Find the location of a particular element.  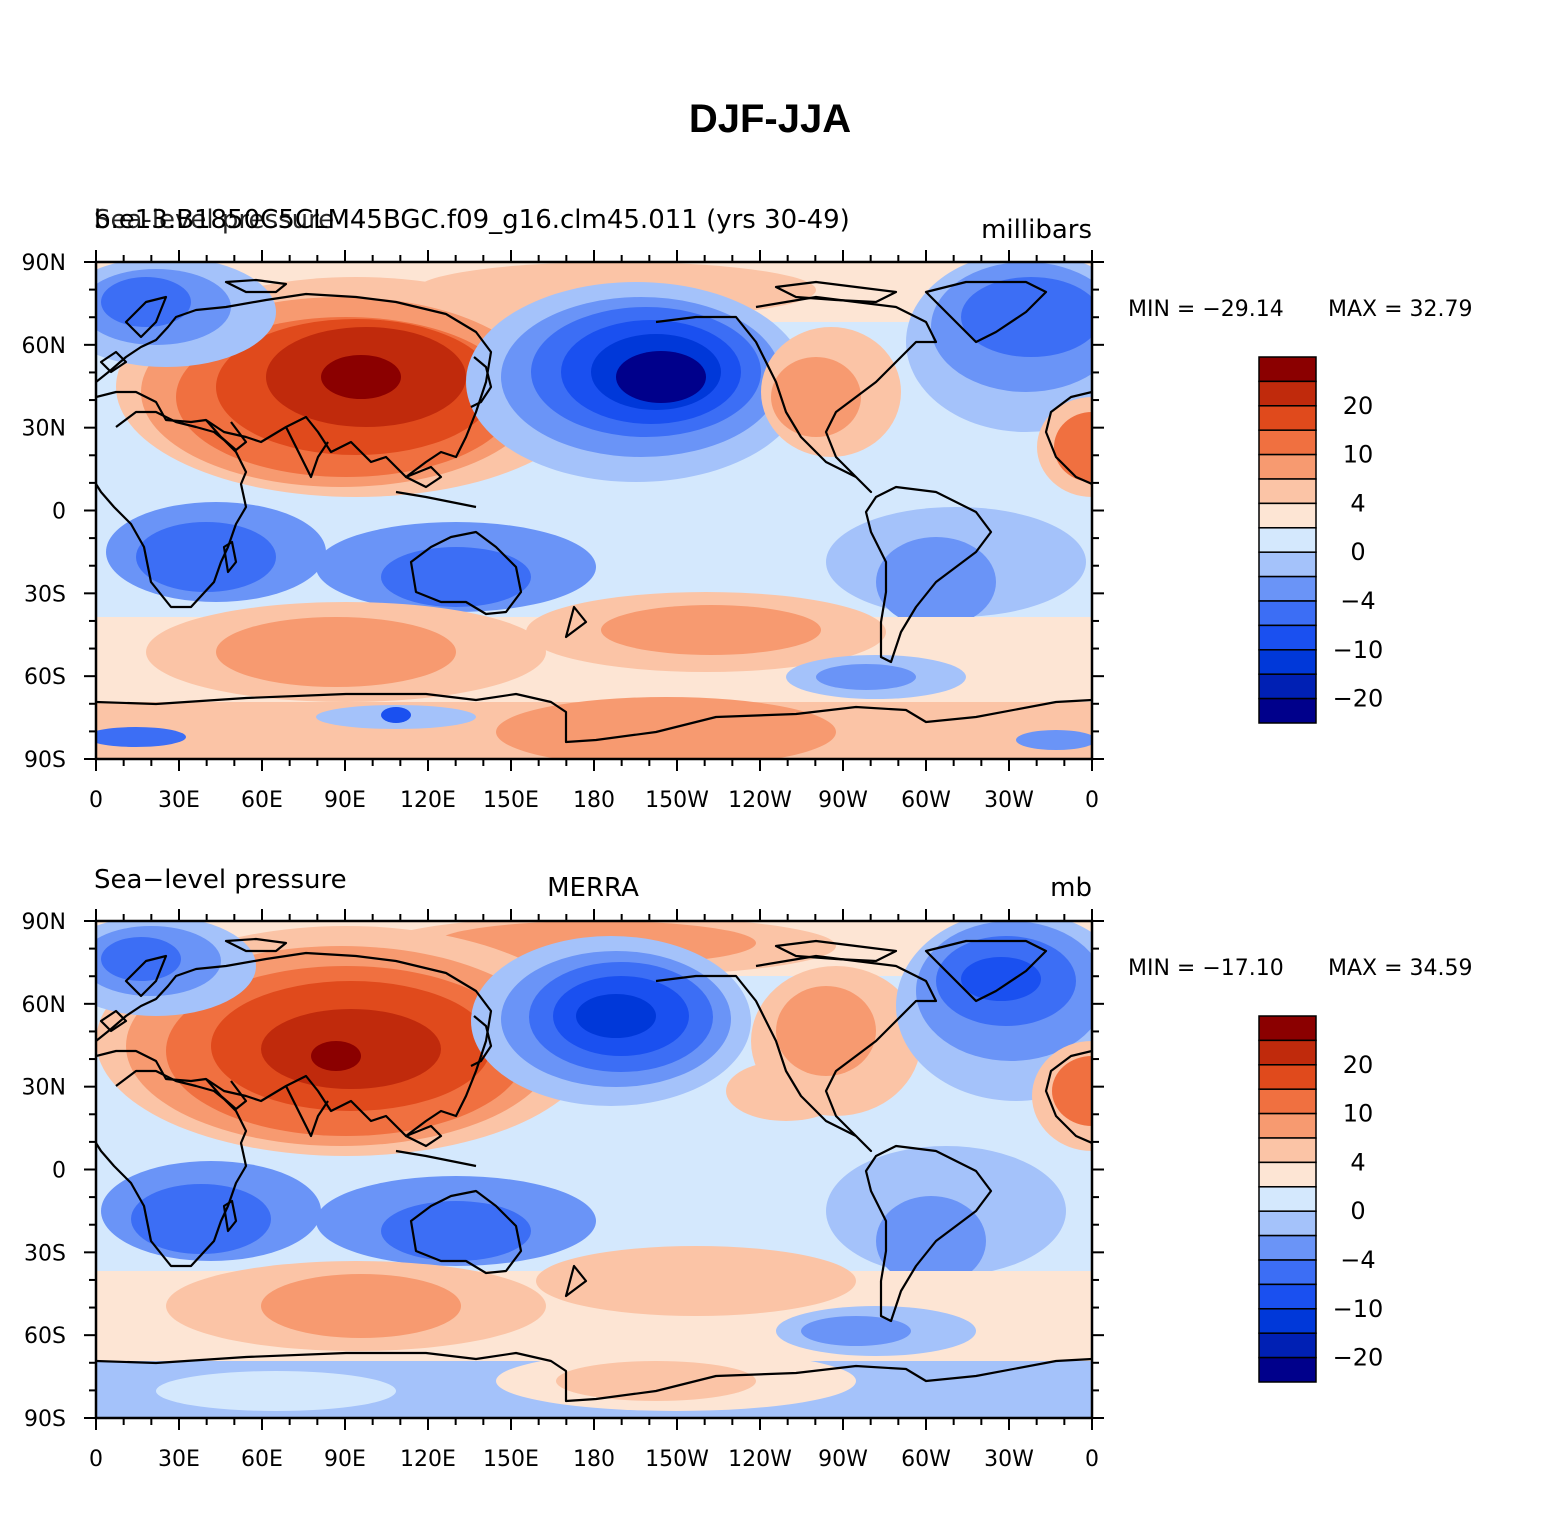

colorbar-merra: 20 10 4 0 −4 −10 −20 is located at coordinates (1321, 1199).